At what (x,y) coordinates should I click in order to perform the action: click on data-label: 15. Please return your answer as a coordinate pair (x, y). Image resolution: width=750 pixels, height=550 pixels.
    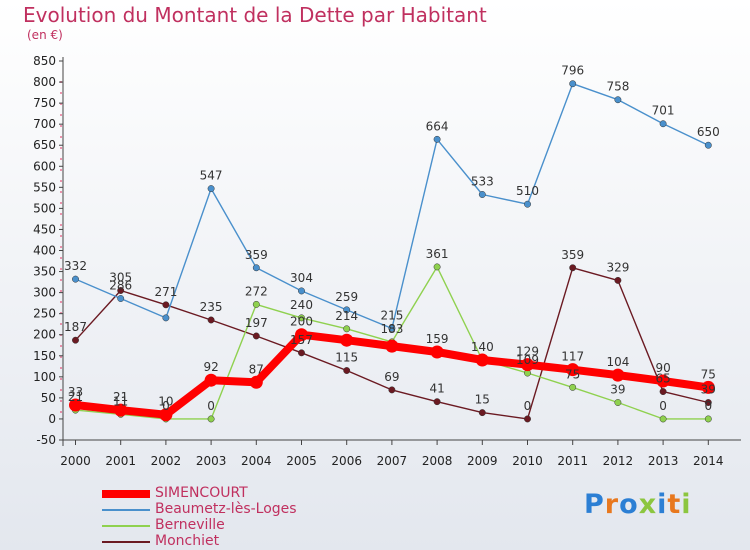
    Looking at the image, I should click on (482, 400).